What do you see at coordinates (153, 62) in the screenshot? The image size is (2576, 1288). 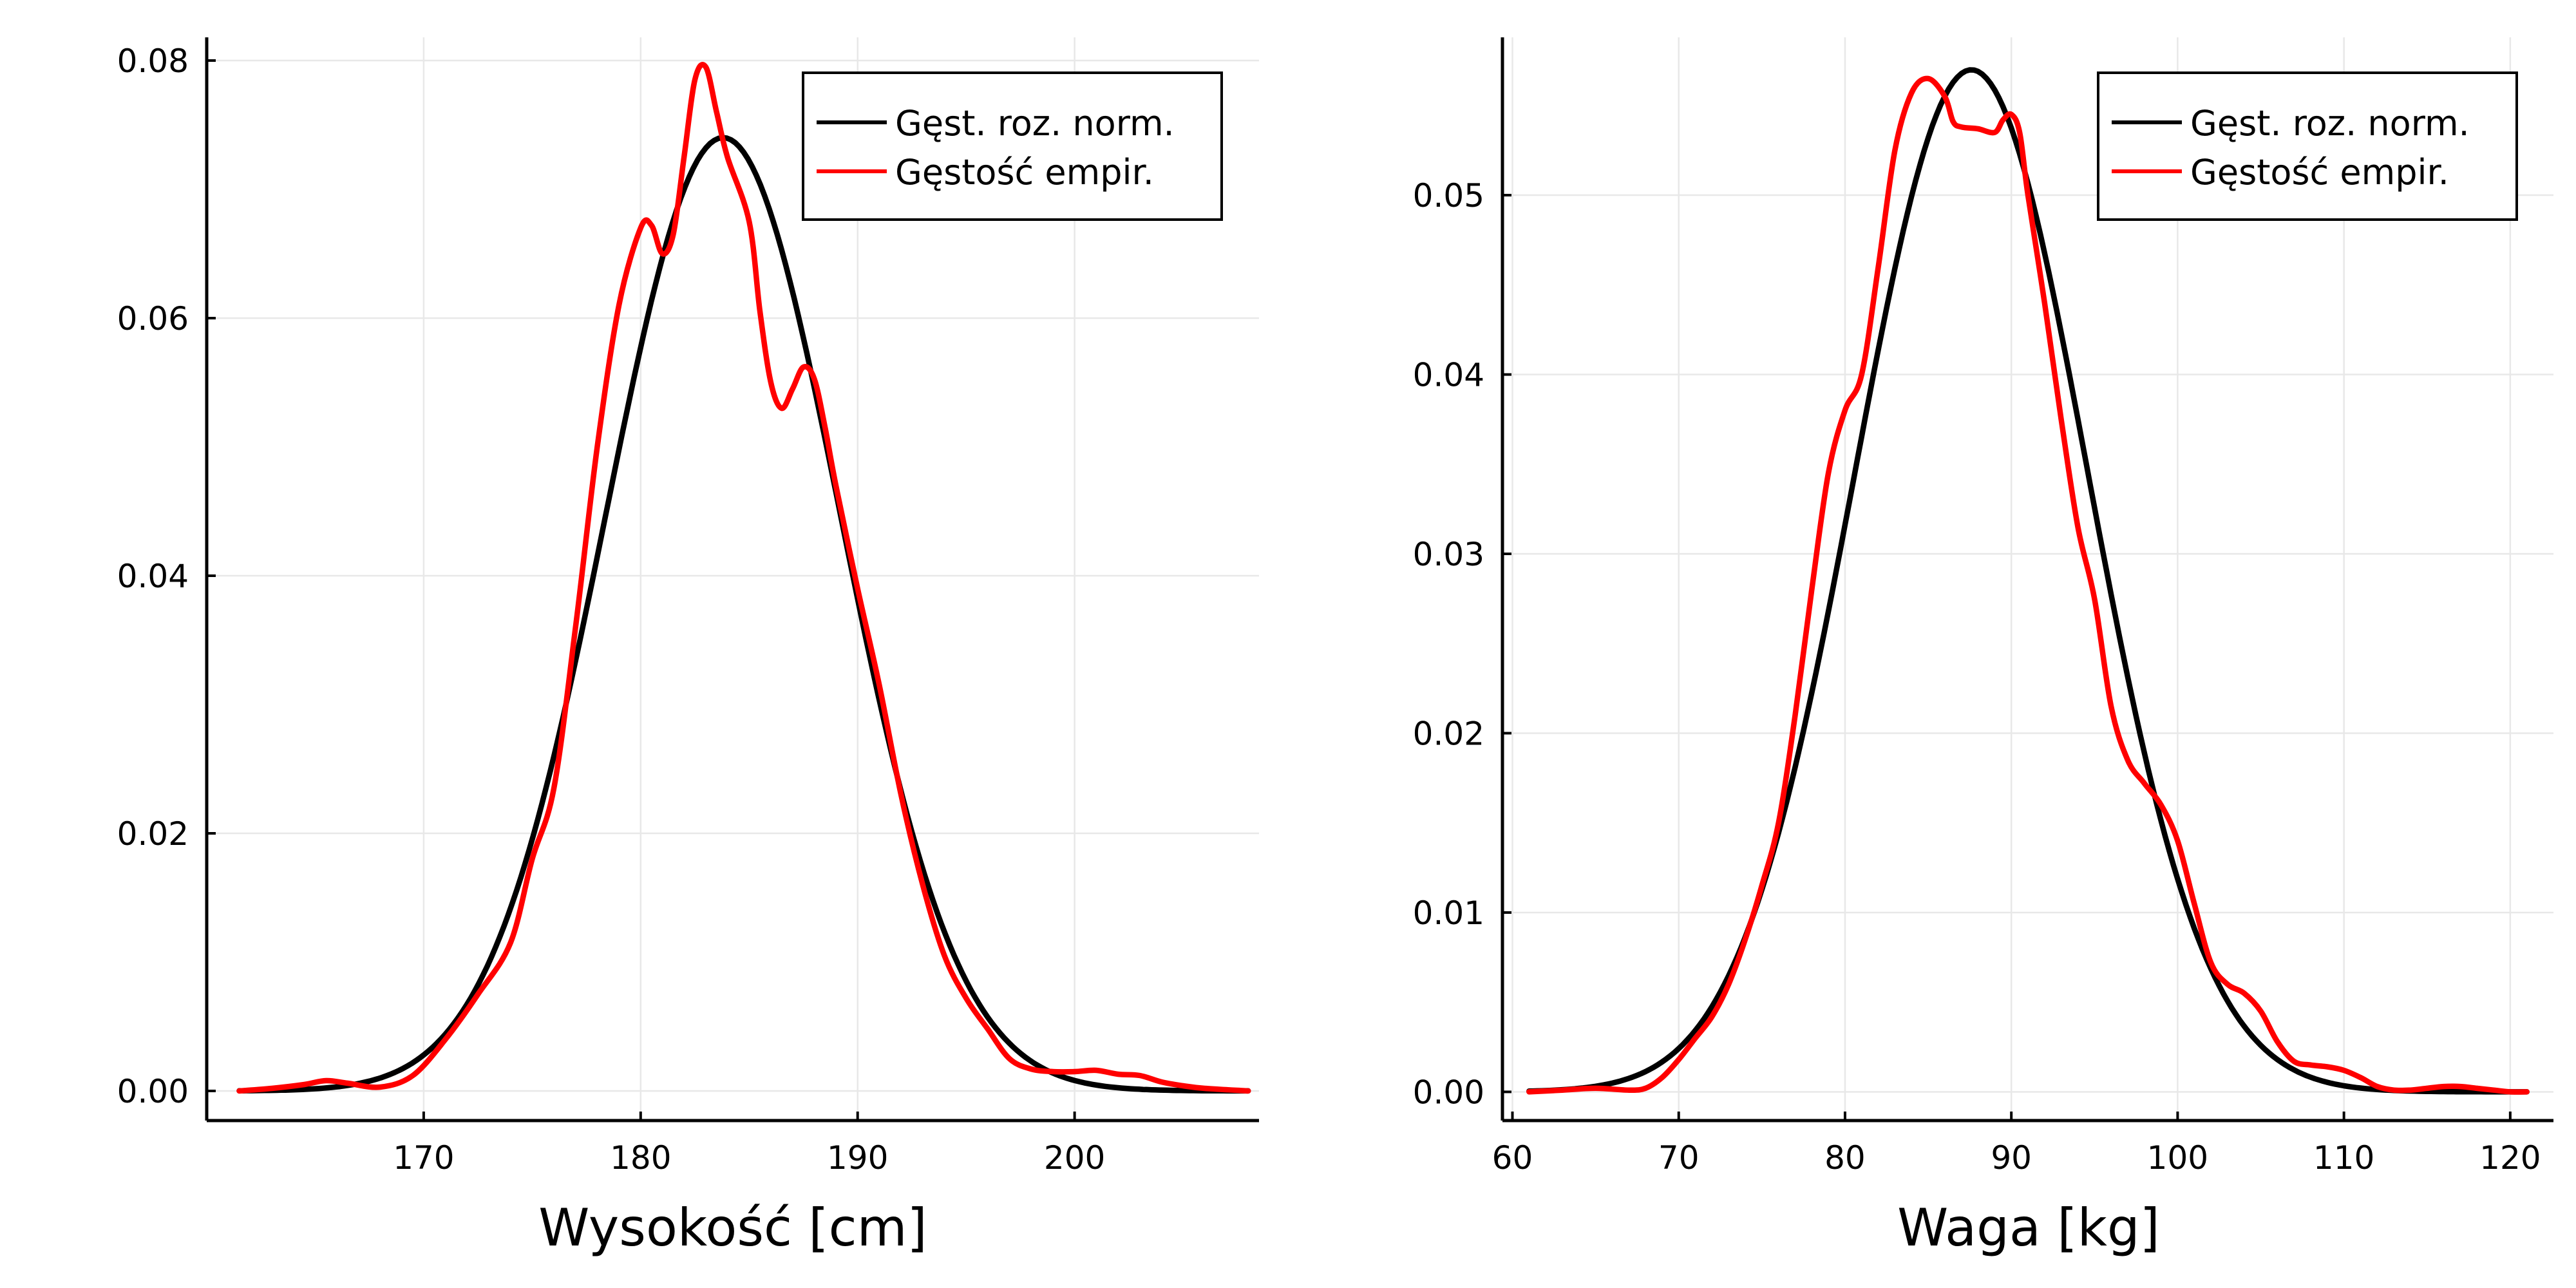 I see `left-y-tick-label: 0.08` at bounding box center [153, 62].